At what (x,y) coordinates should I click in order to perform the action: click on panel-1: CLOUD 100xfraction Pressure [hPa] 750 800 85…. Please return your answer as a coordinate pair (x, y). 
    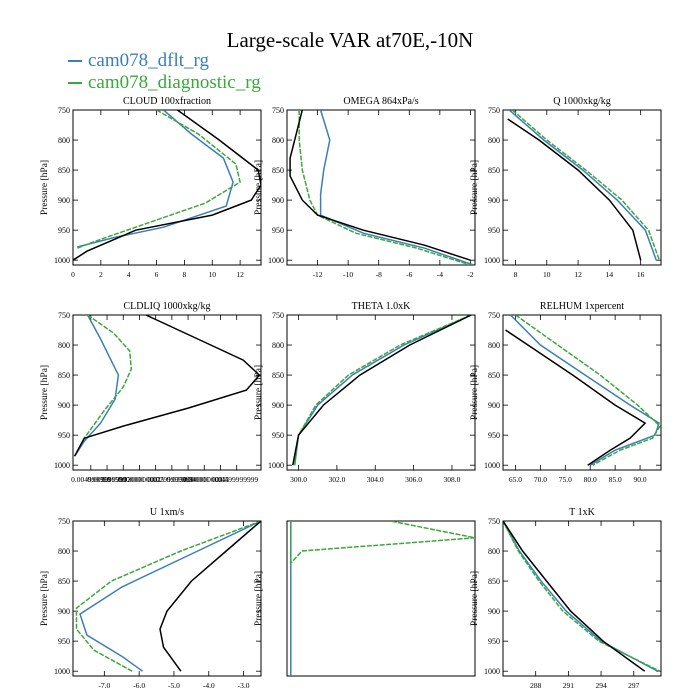
    Looking at the image, I should click on (151, 187).